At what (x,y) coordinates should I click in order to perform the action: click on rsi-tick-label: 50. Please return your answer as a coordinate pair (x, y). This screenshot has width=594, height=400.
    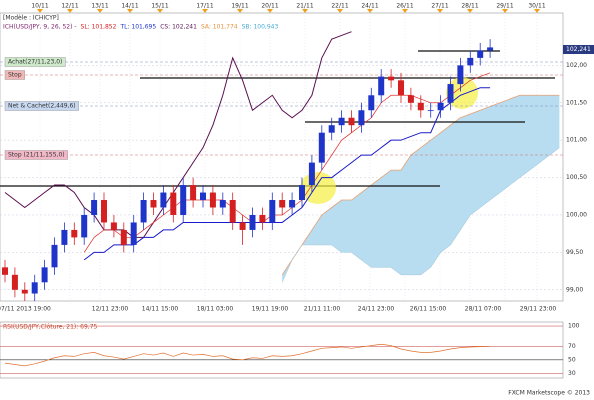
    Looking at the image, I should click on (572, 359).